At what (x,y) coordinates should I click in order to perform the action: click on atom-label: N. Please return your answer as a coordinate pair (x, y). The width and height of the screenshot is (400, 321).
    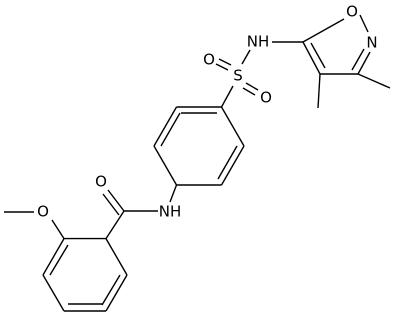
    Looking at the image, I should click on (371, 43).